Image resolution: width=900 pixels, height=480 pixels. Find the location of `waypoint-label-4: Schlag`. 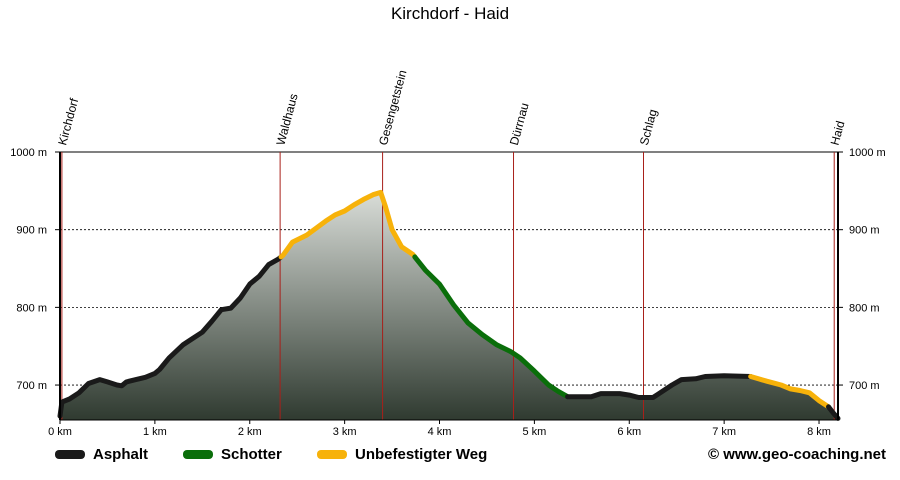

waypoint-label-4: Schlag is located at coordinates (648, 127).